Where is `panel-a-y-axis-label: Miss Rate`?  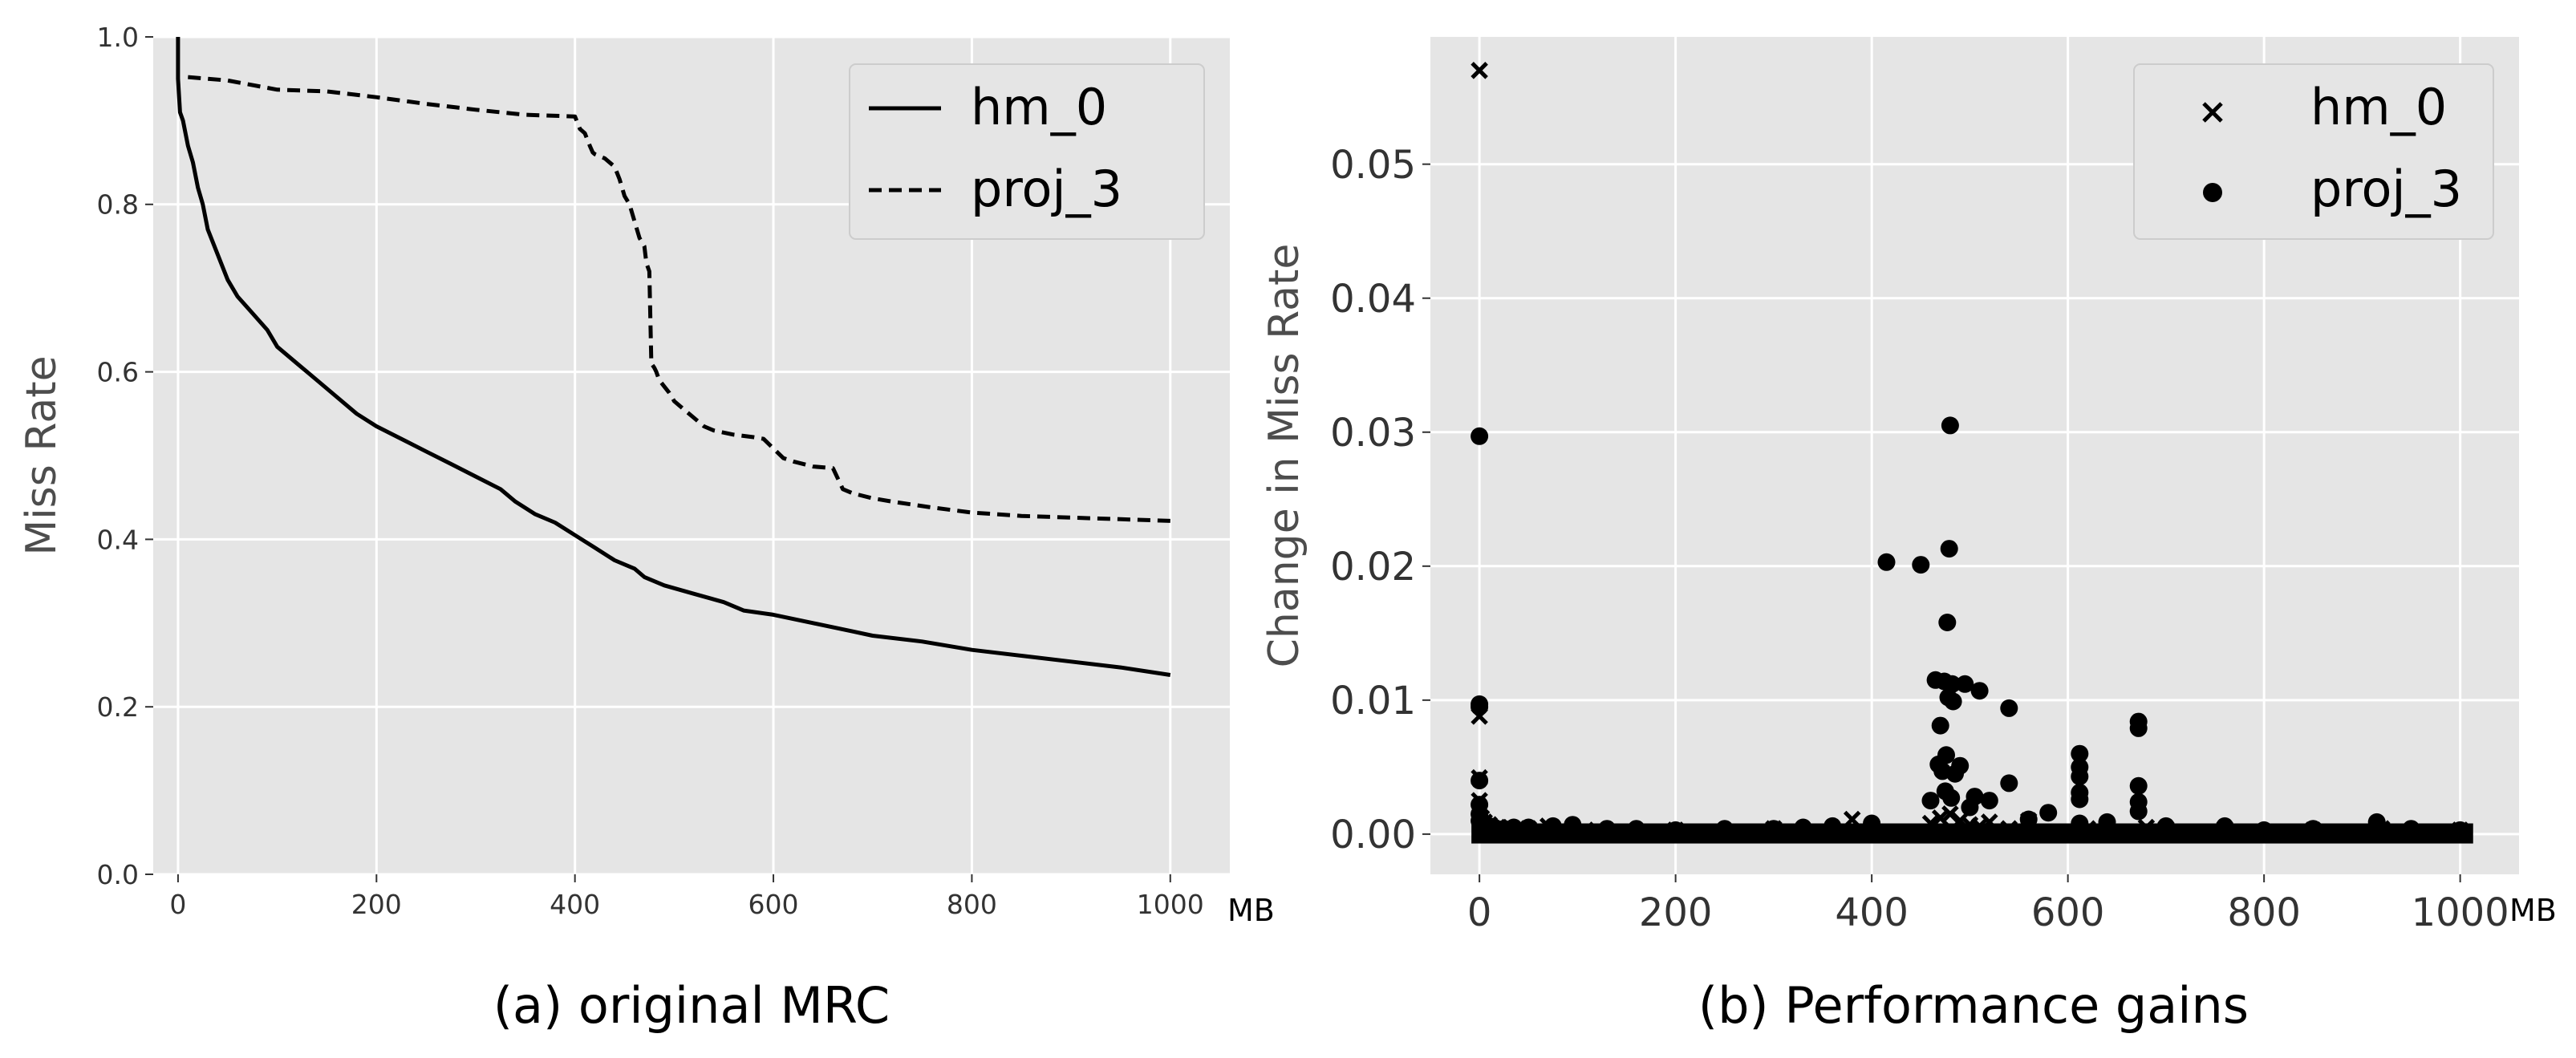
panel-a-y-axis-label: Miss Rate is located at coordinates (42, 455).